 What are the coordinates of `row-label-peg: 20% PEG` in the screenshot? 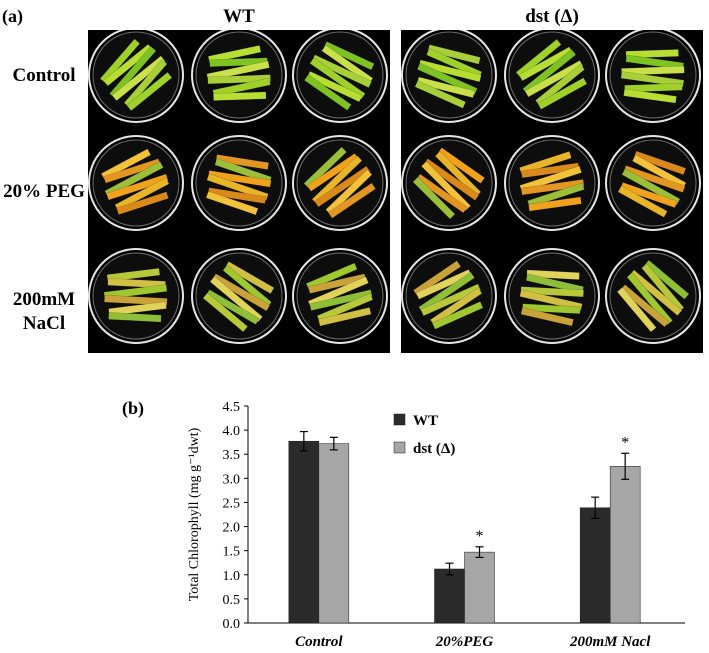 It's located at (44, 191).